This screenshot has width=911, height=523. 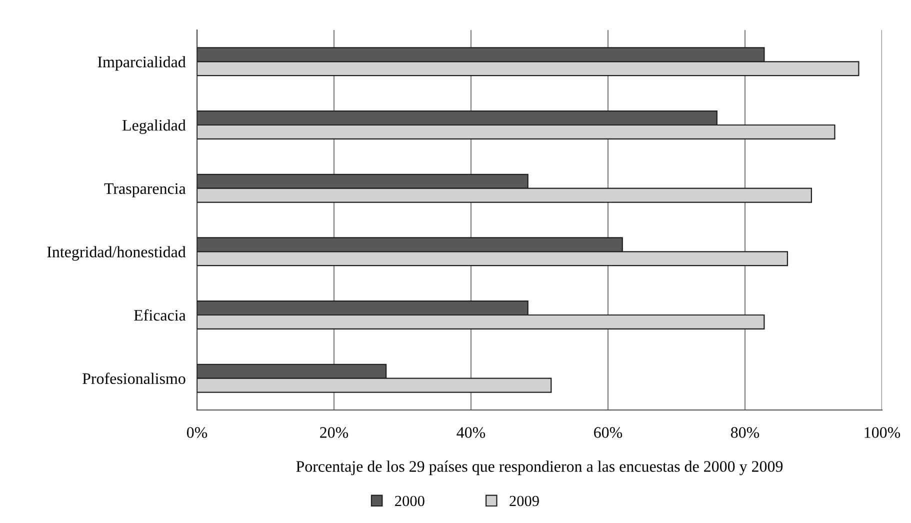 What do you see at coordinates (471, 432) in the screenshot?
I see `x-tick-label: 40%` at bounding box center [471, 432].